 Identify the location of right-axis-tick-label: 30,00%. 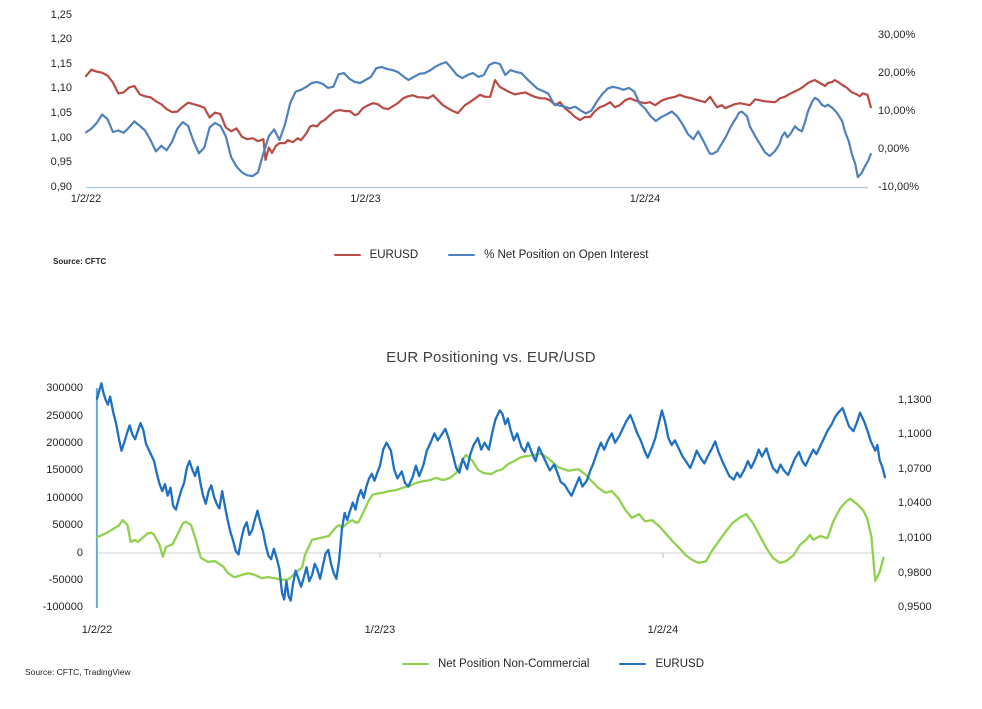
(897, 35).